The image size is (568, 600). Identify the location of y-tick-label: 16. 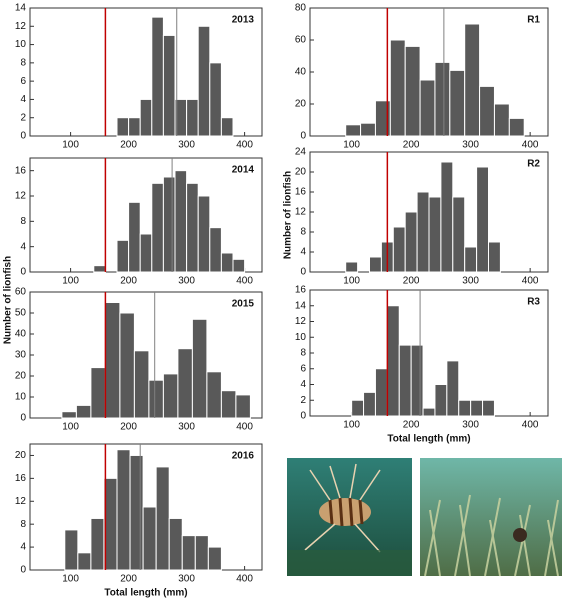
(301, 290).